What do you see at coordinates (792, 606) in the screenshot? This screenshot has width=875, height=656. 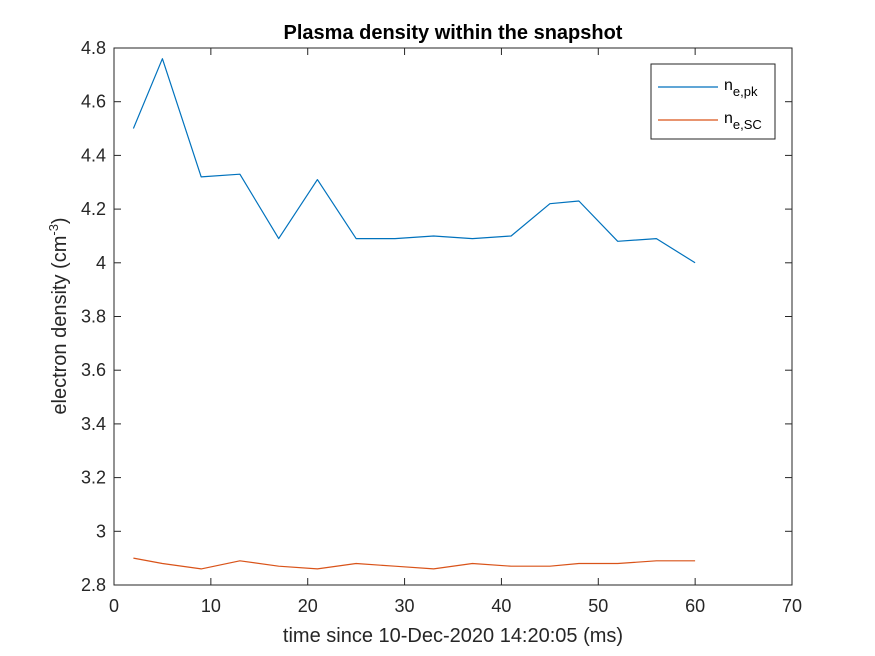 I see `x-tick-label: 70` at bounding box center [792, 606].